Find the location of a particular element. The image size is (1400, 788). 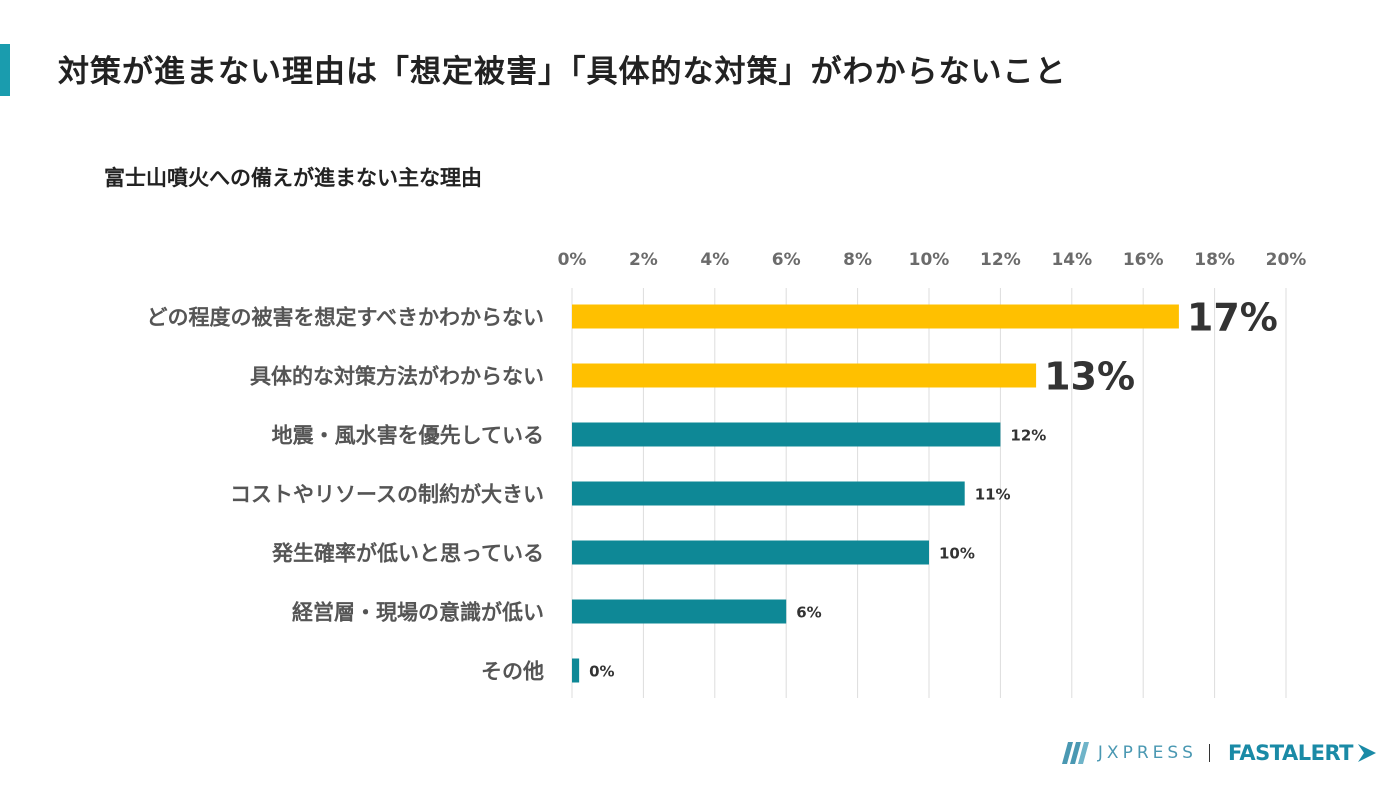

footer-divider is located at coordinates (1209, 753).